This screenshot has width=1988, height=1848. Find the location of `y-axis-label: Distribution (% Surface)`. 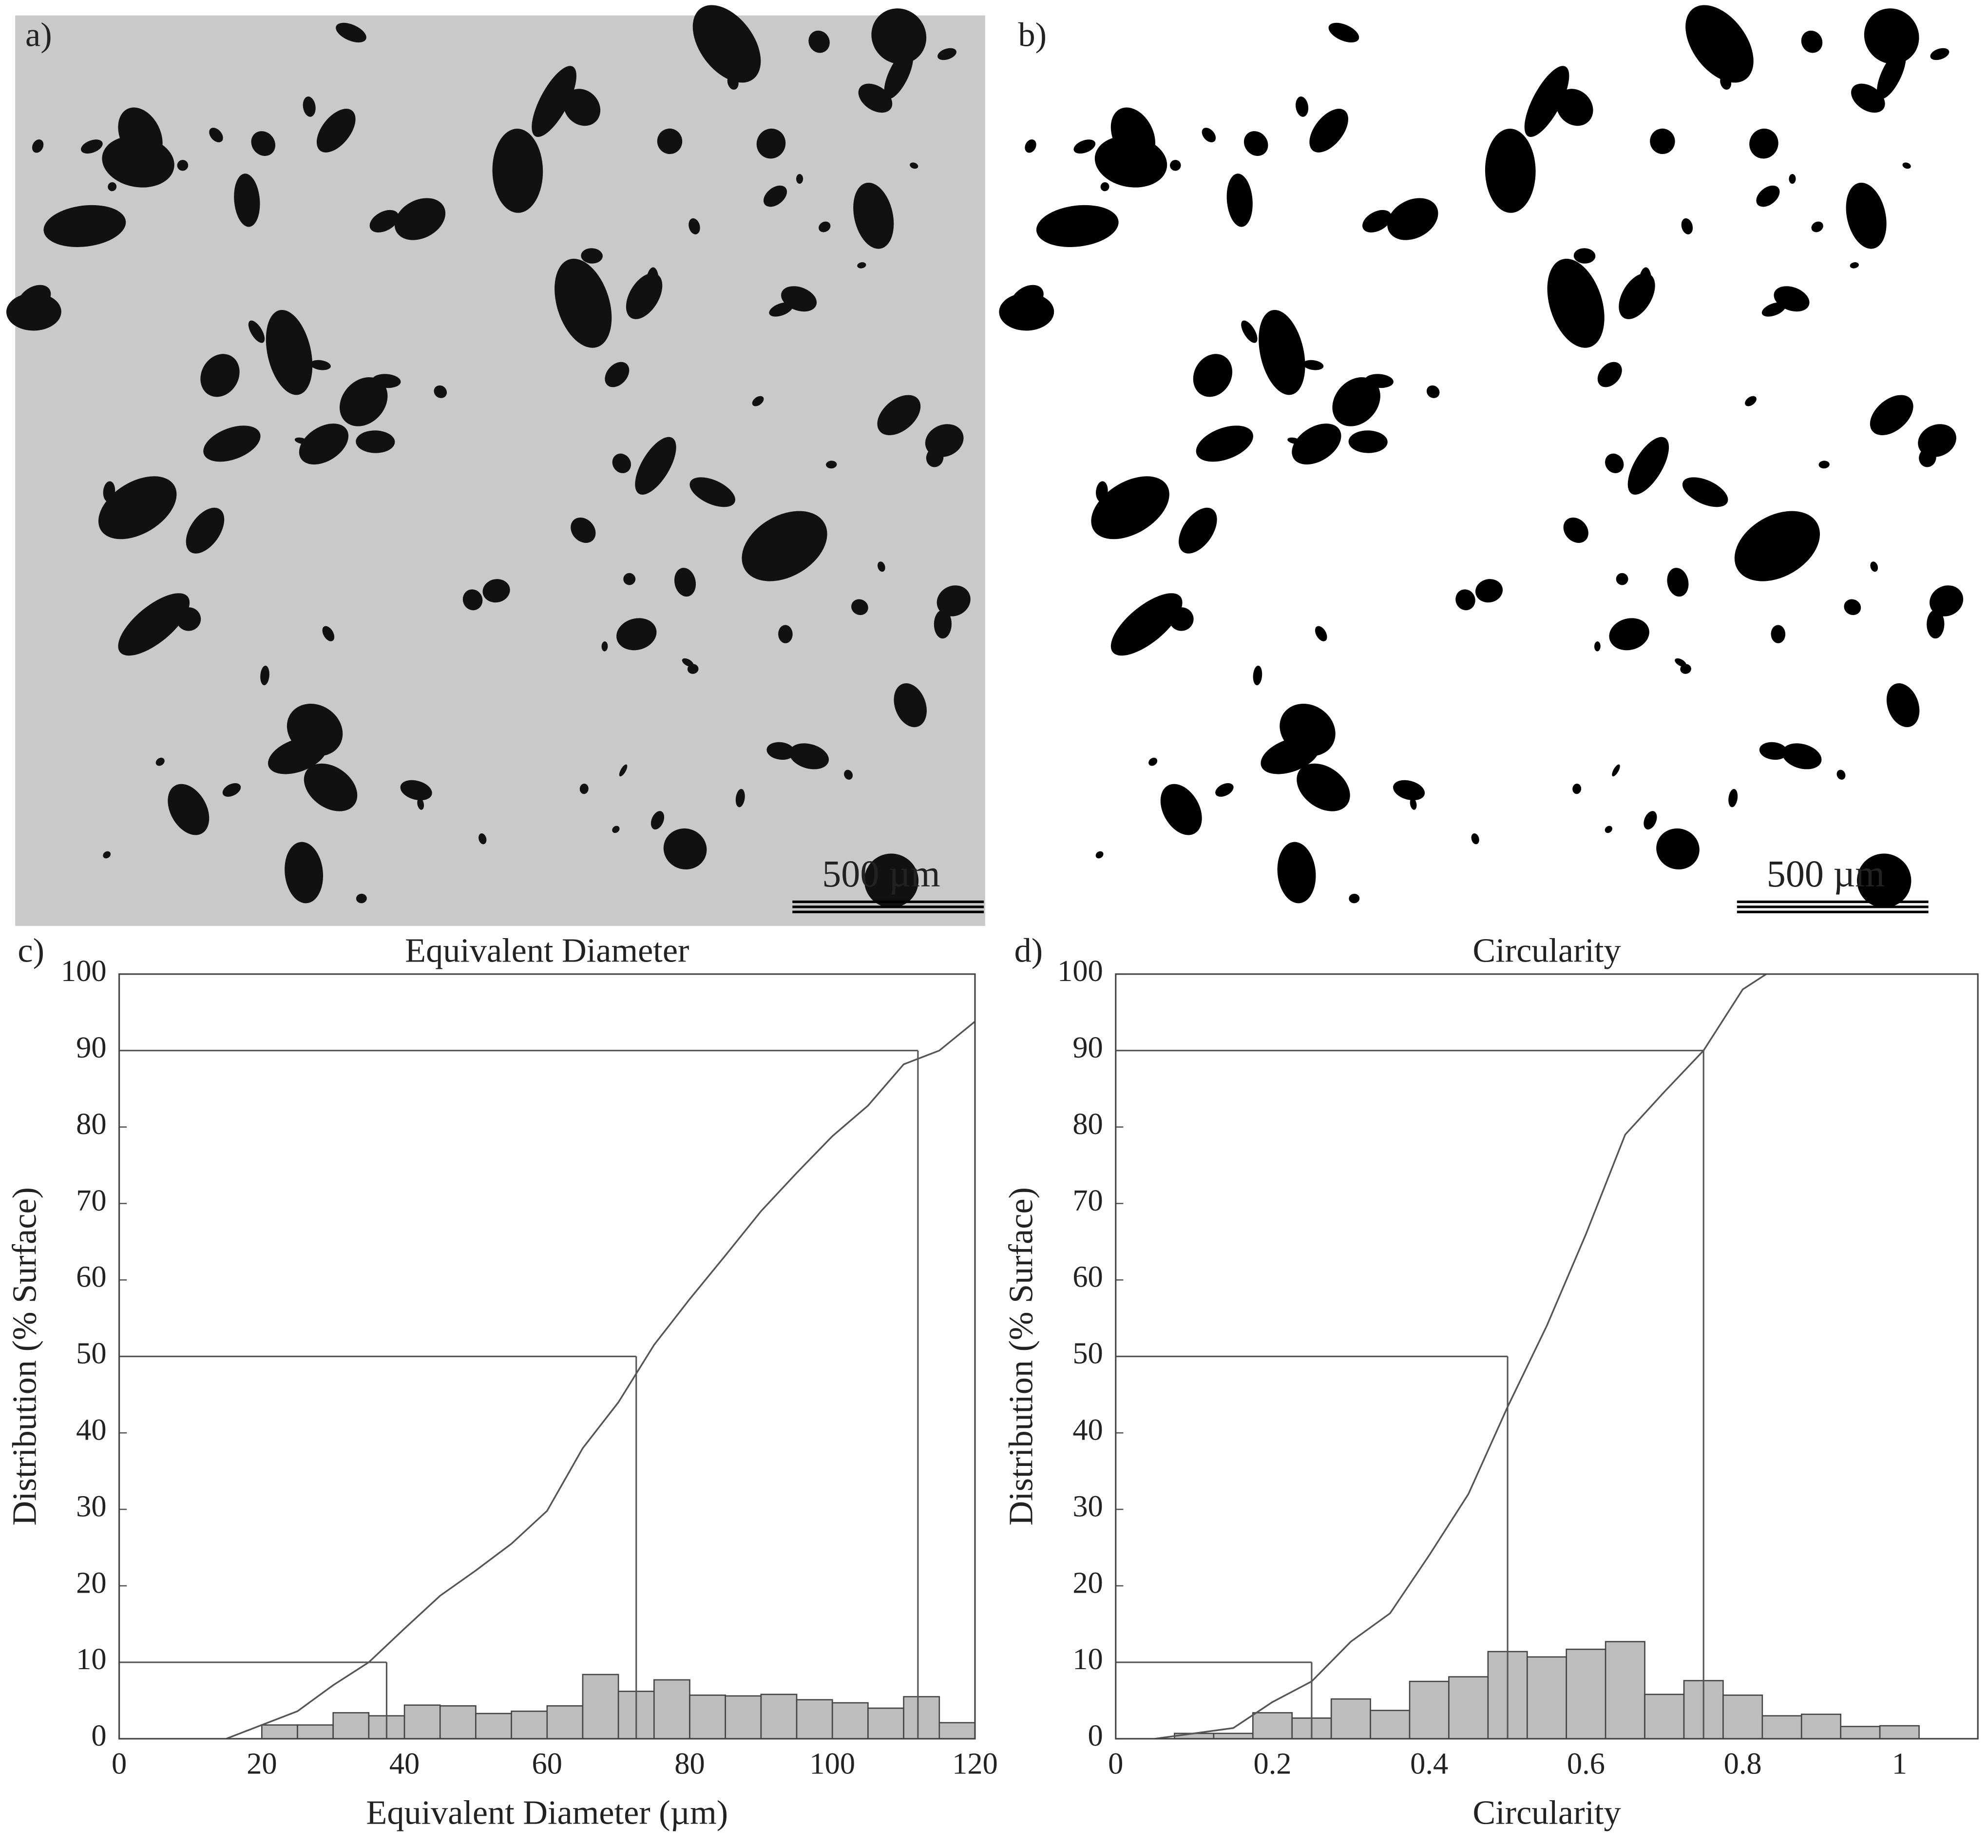

y-axis-label: Distribution (% Surface) is located at coordinates (24, 1356).